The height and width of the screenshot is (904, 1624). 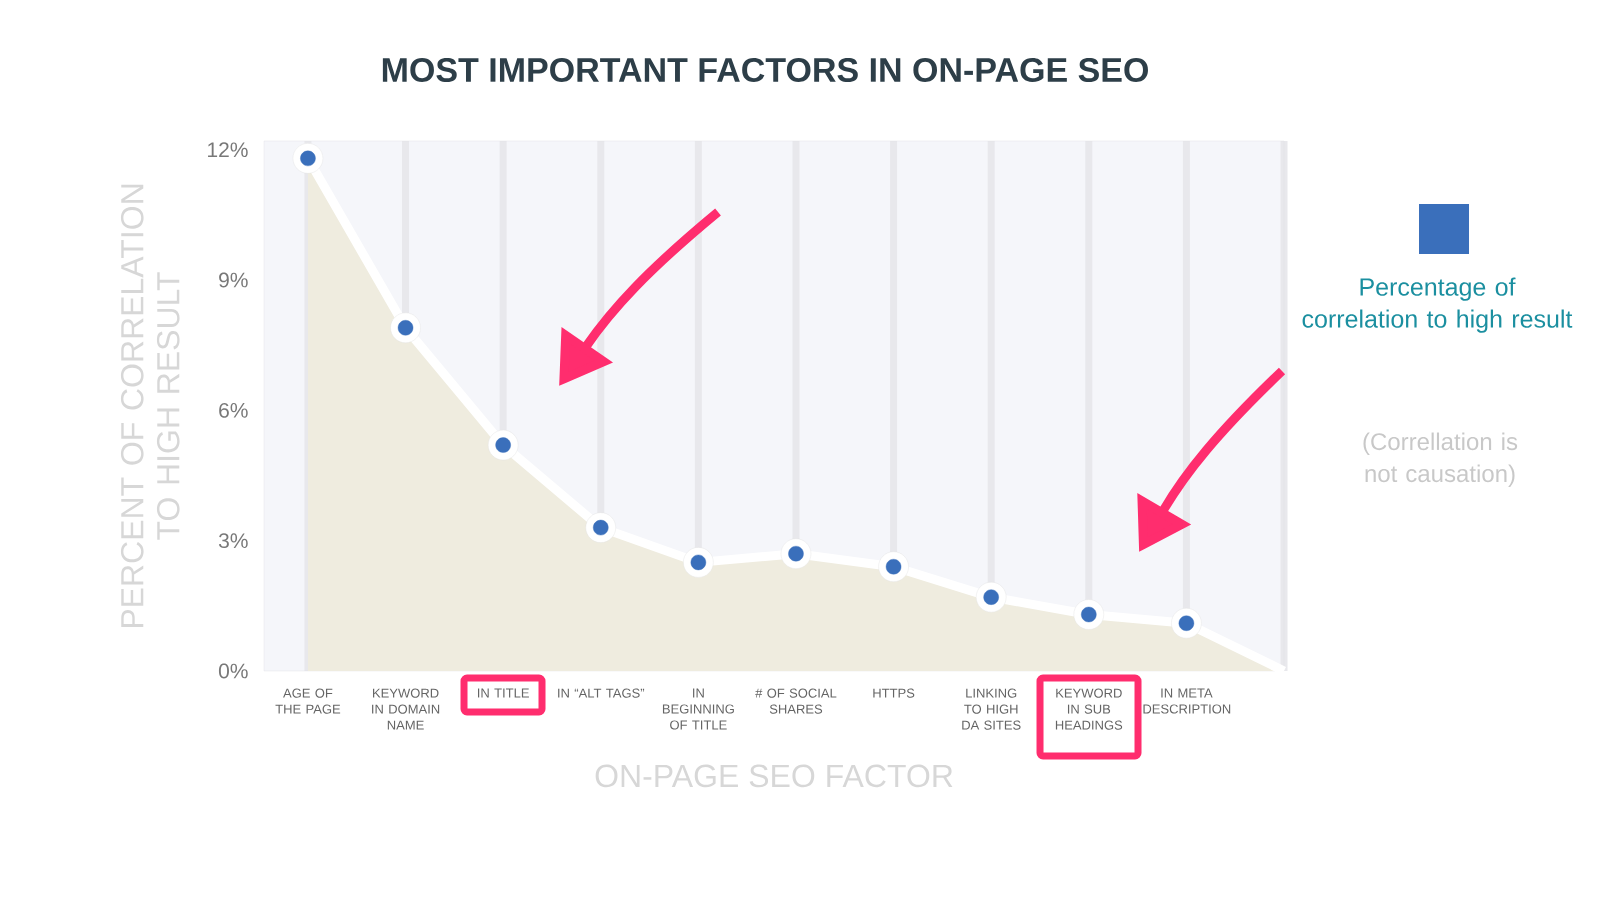 I want to click on y-tick-label: 9%, so click(x=233, y=280).